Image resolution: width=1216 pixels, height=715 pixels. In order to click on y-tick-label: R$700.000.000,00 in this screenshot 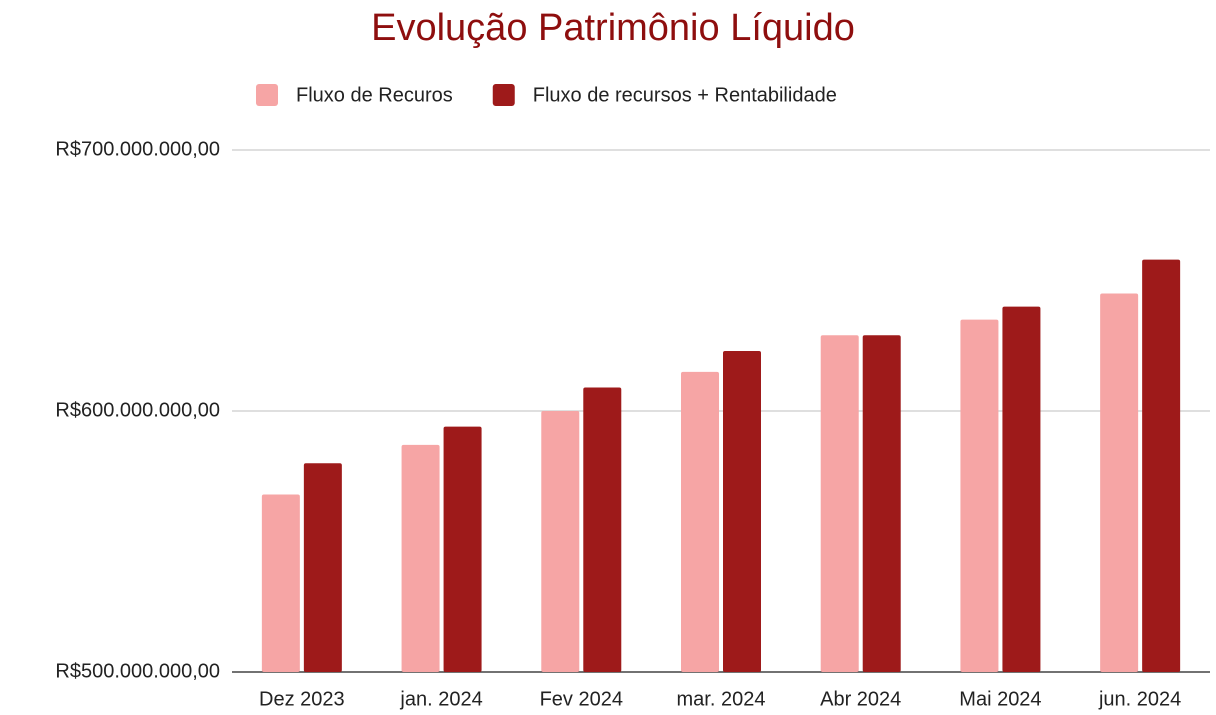, I will do `click(137, 149)`.